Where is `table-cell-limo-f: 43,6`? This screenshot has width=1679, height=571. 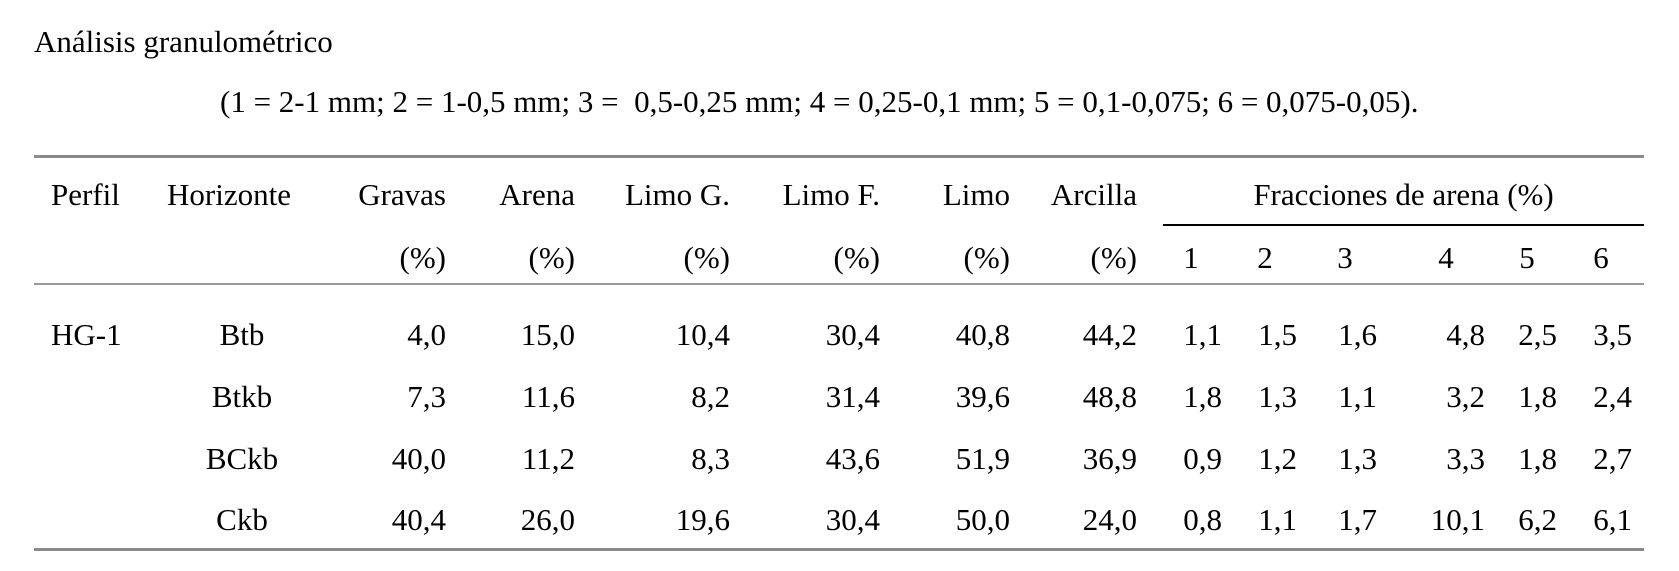 table-cell-limo-f: 43,6 is located at coordinates (852, 458).